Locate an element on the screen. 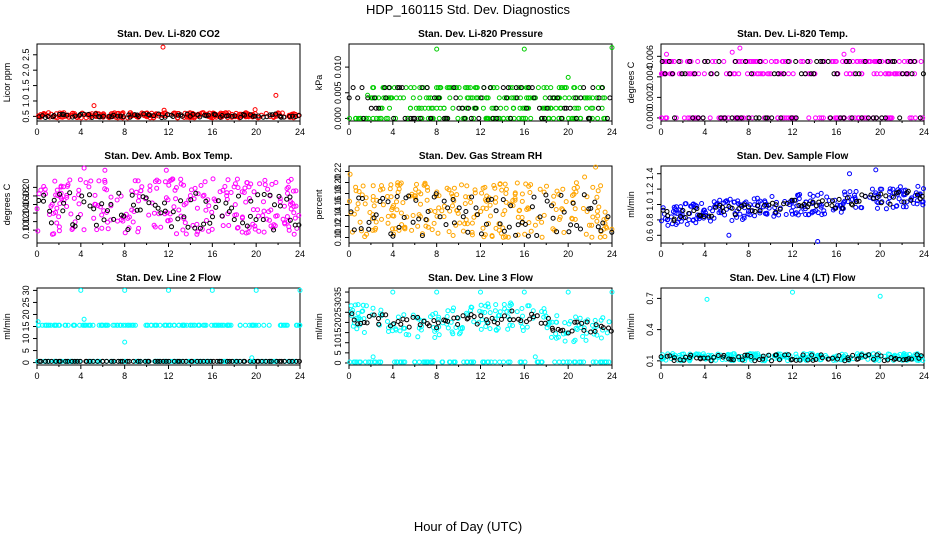 Image resolution: width=936 pixels, height=540 pixels. y-tick-label: 1.4 is located at coordinates (650, 173).